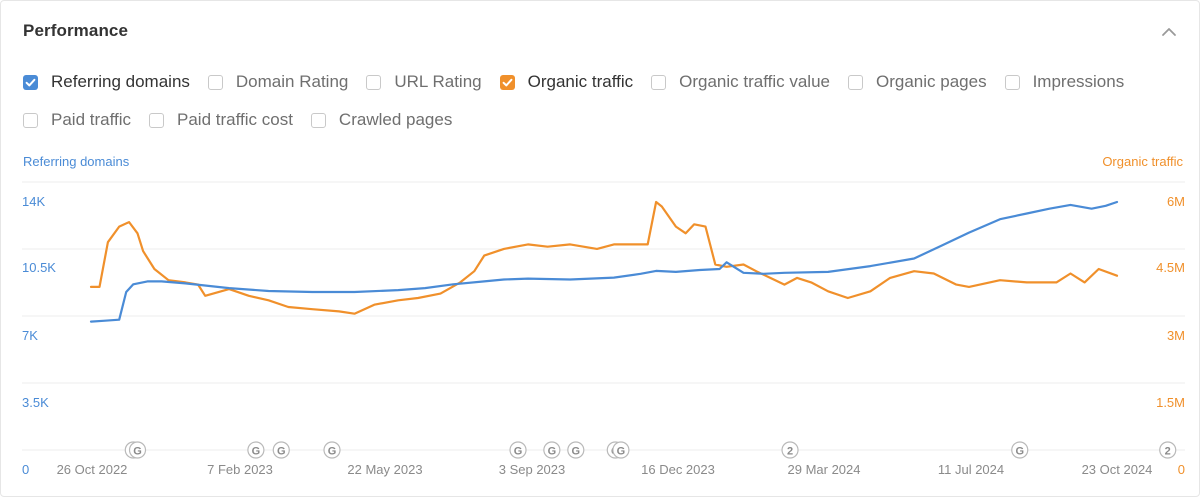 The width and height of the screenshot is (1200, 497). I want to click on metric-toggle-crawled-pages: Crawled pages, so click(381, 120).